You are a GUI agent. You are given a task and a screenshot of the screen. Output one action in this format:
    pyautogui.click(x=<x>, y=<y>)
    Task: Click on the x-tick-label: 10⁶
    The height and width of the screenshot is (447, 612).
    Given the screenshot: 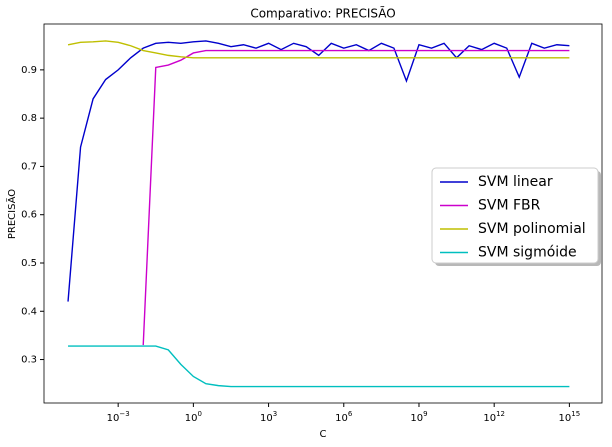 What is the action you would take?
    pyautogui.click(x=344, y=417)
    